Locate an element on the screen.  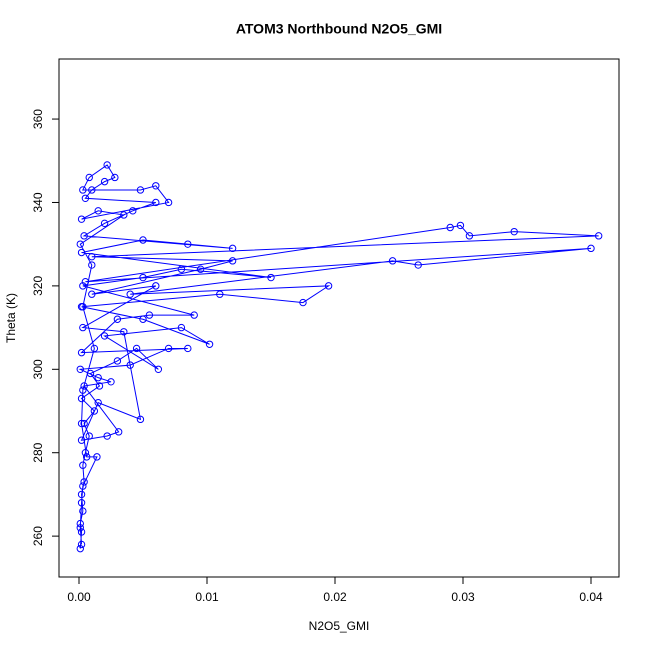
y-tick-label: 280 is located at coordinates (38, 452).